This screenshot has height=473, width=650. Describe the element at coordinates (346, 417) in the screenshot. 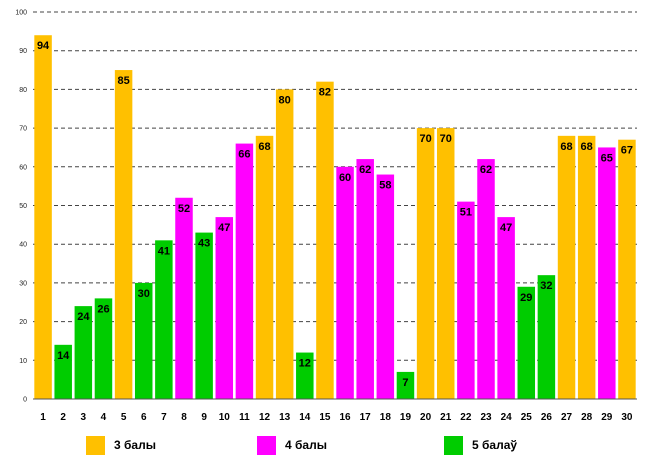

I see `x-tick-label-16: 16` at that location.